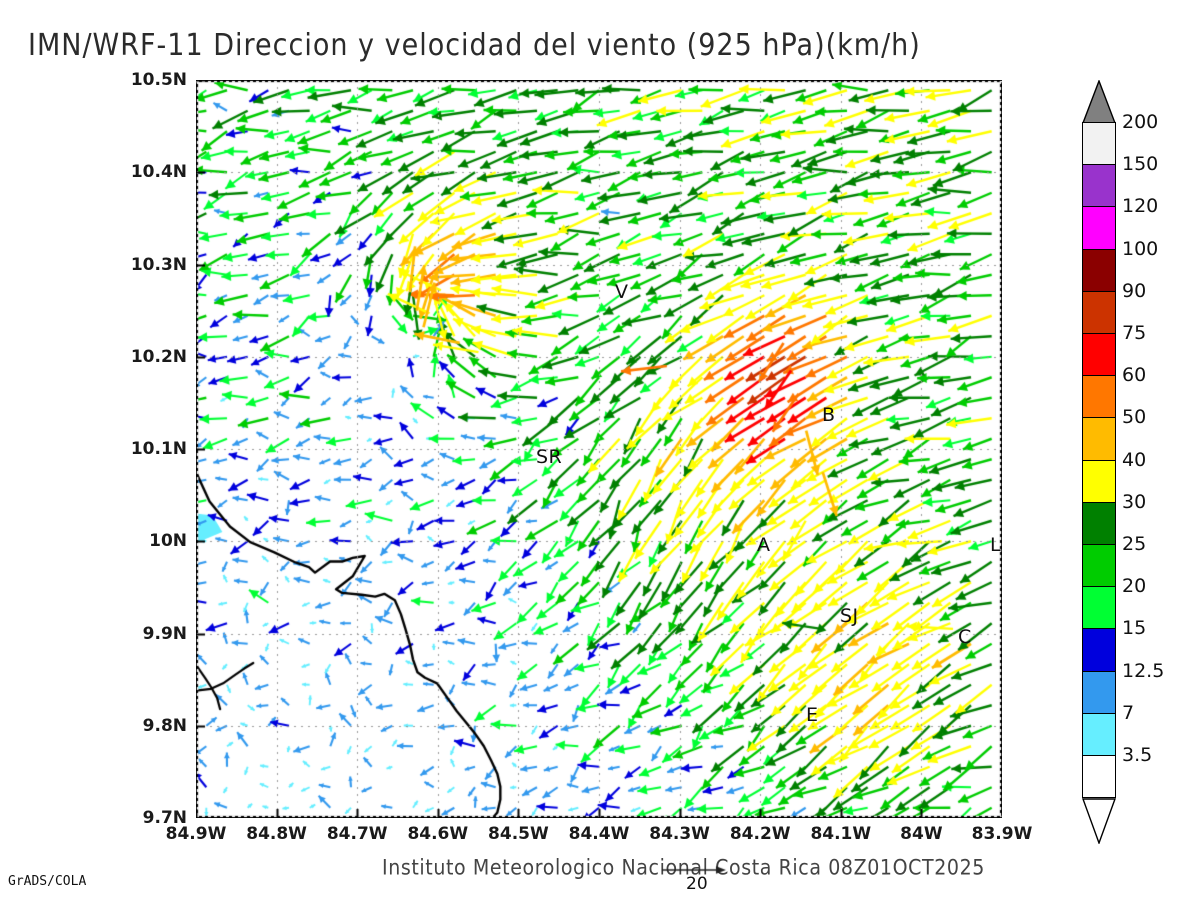  Describe the element at coordinates (276, 834) in the screenshot. I see `x-axis-tick-84.8W: 84.8W` at that location.